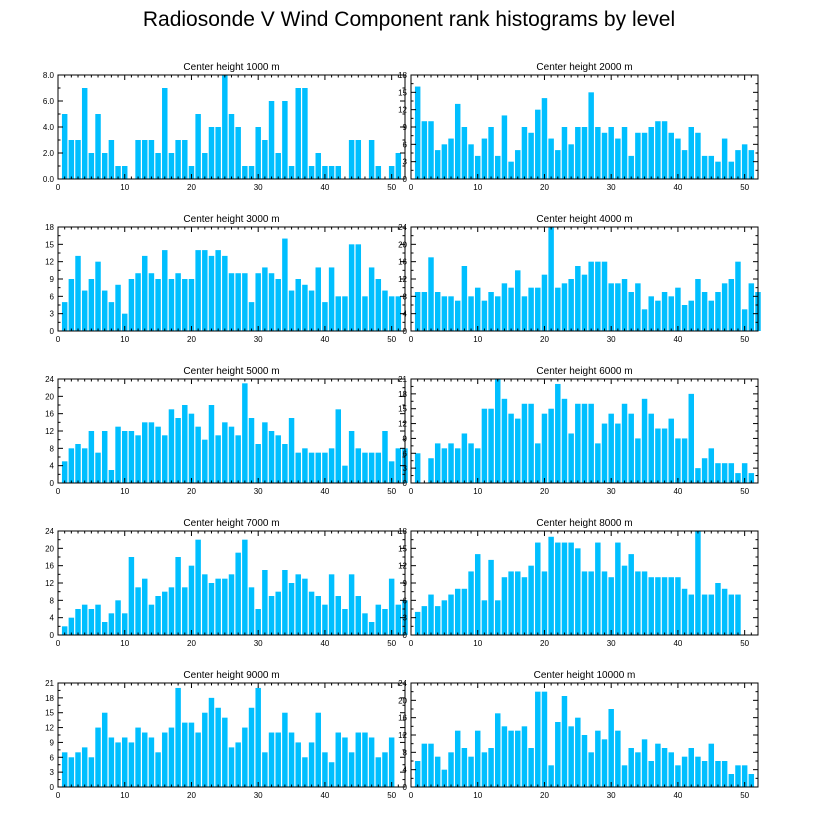 This screenshot has height=824, width=818. What do you see at coordinates (231, 371) in the screenshot?
I see `panel-title: Center height 5000 m` at bounding box center [231, 371].